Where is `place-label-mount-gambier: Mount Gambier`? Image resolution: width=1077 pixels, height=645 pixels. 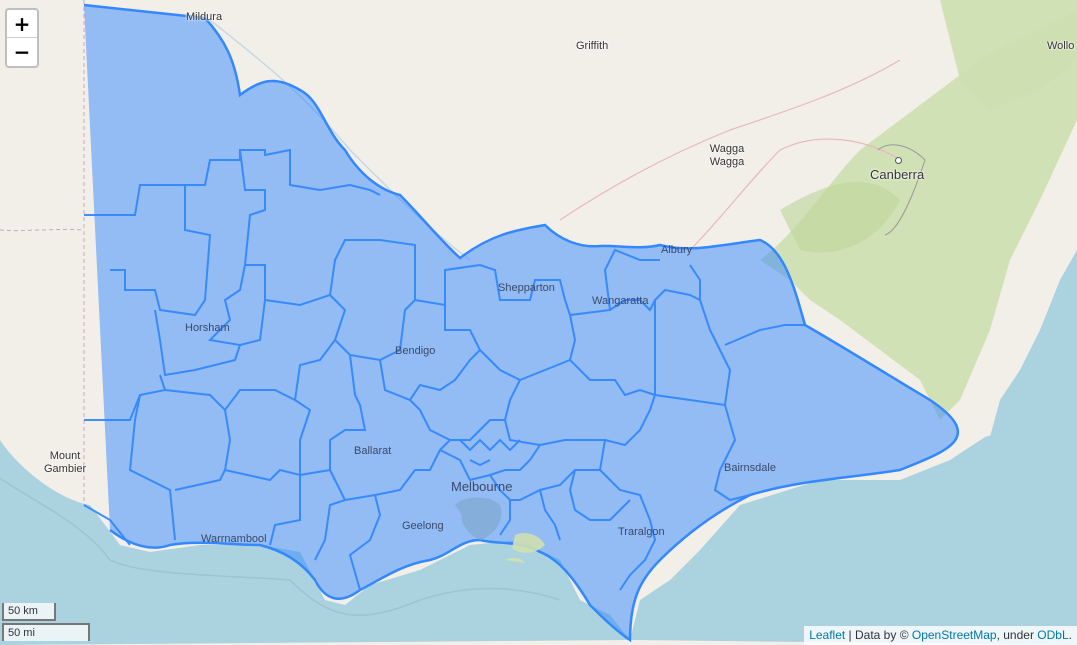 place-label-mount-gambier: Mount Gambier is located at coordinates (65, 462).